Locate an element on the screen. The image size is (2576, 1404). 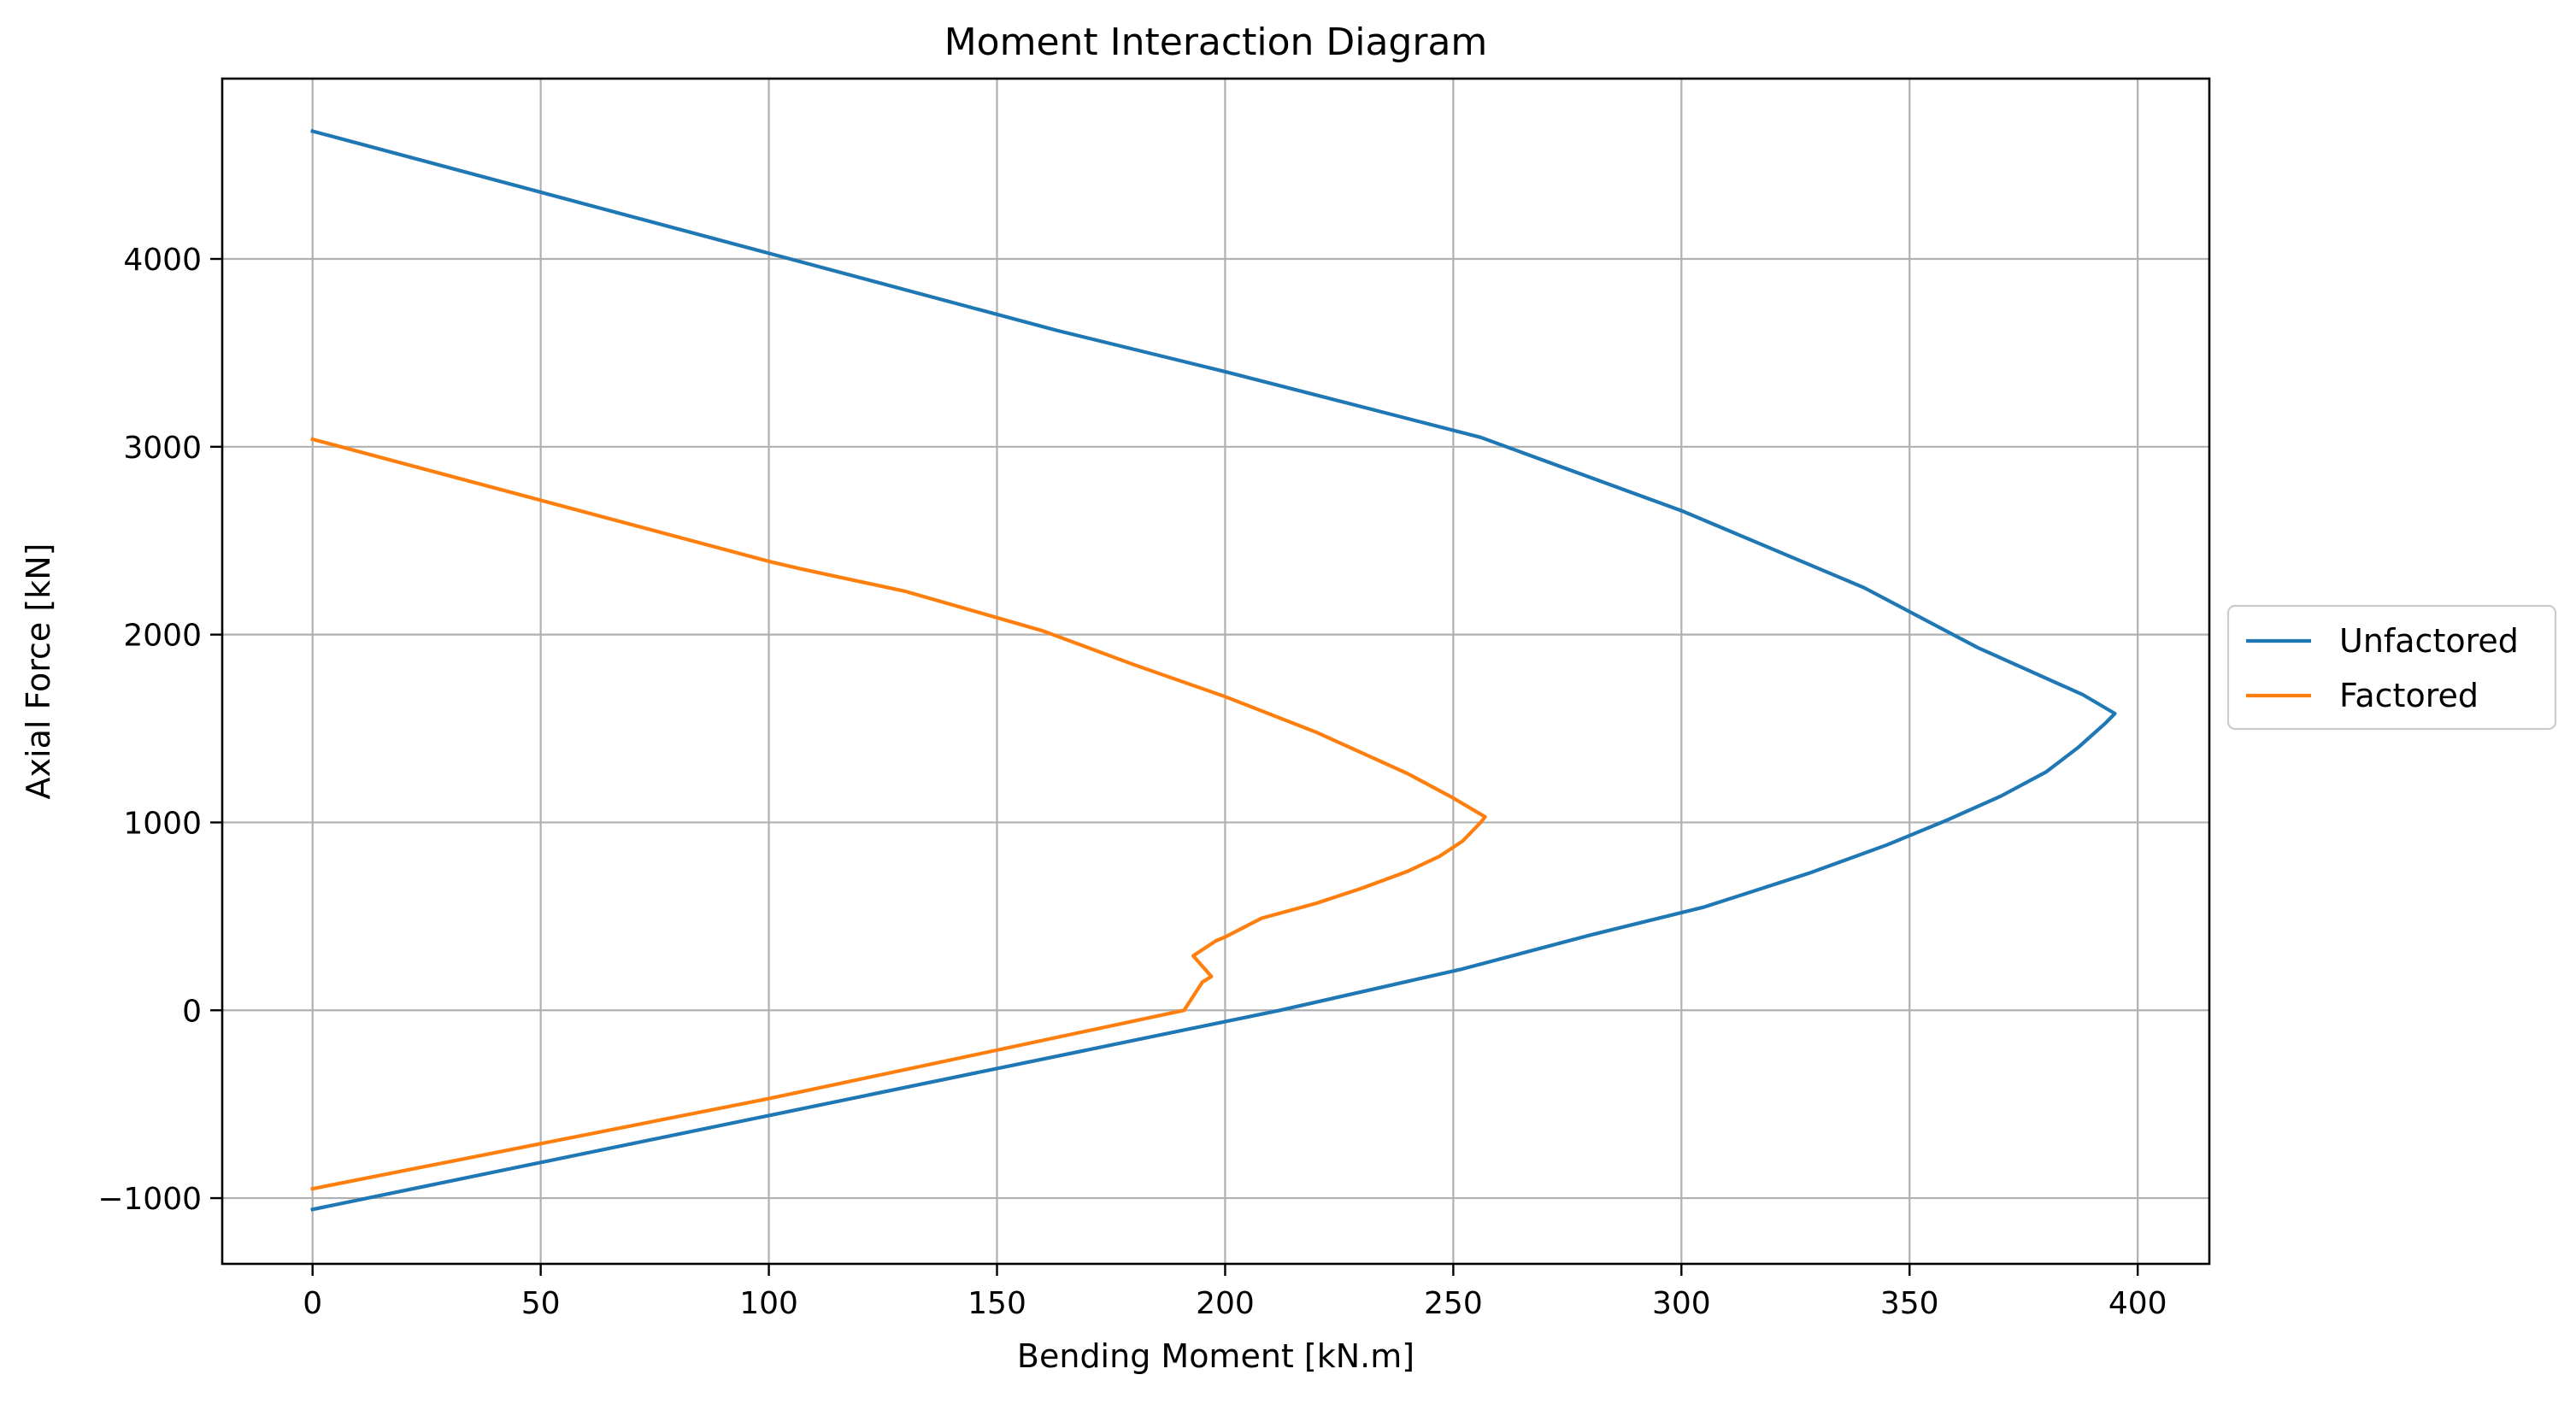
y-tick-label: 3000 is located at coordinates (162, 448).